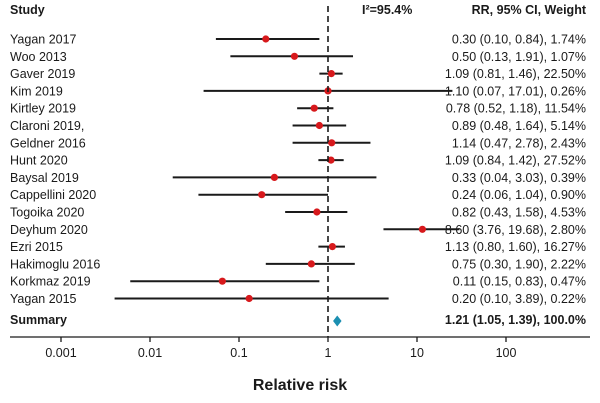 The image size is (600, 403). I want to click on x-axis-title: Relative risk, so click(300, 385).